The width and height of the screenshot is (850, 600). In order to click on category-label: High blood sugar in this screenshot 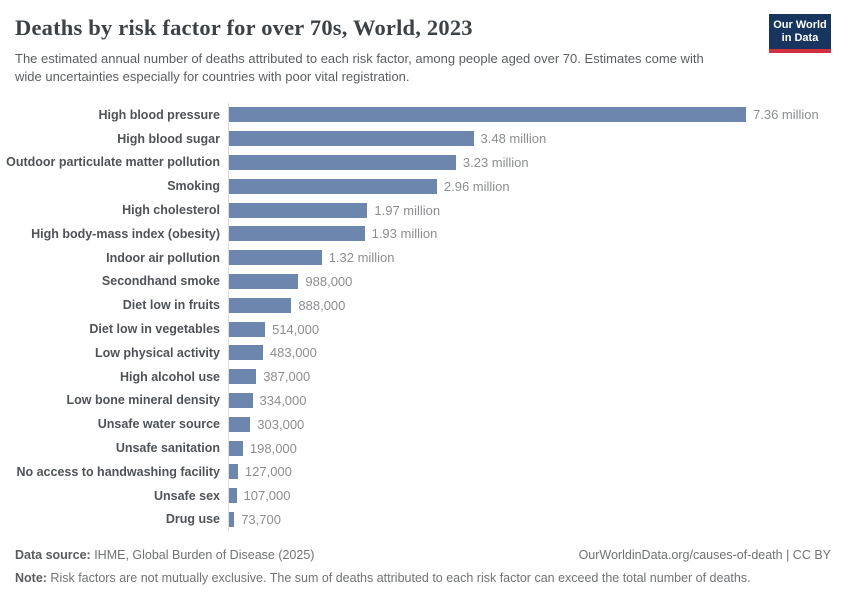, I will do `click(168, 138)`.